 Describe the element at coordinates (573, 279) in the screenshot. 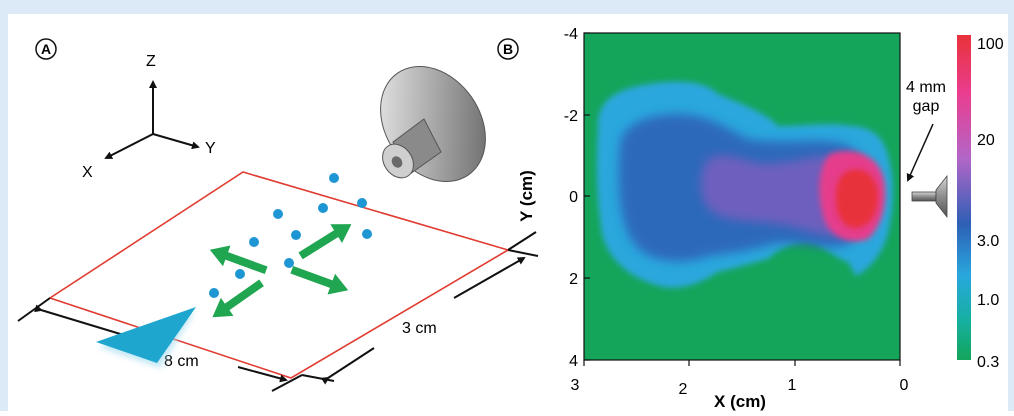

I see `y-tick-label: 2` at that location.